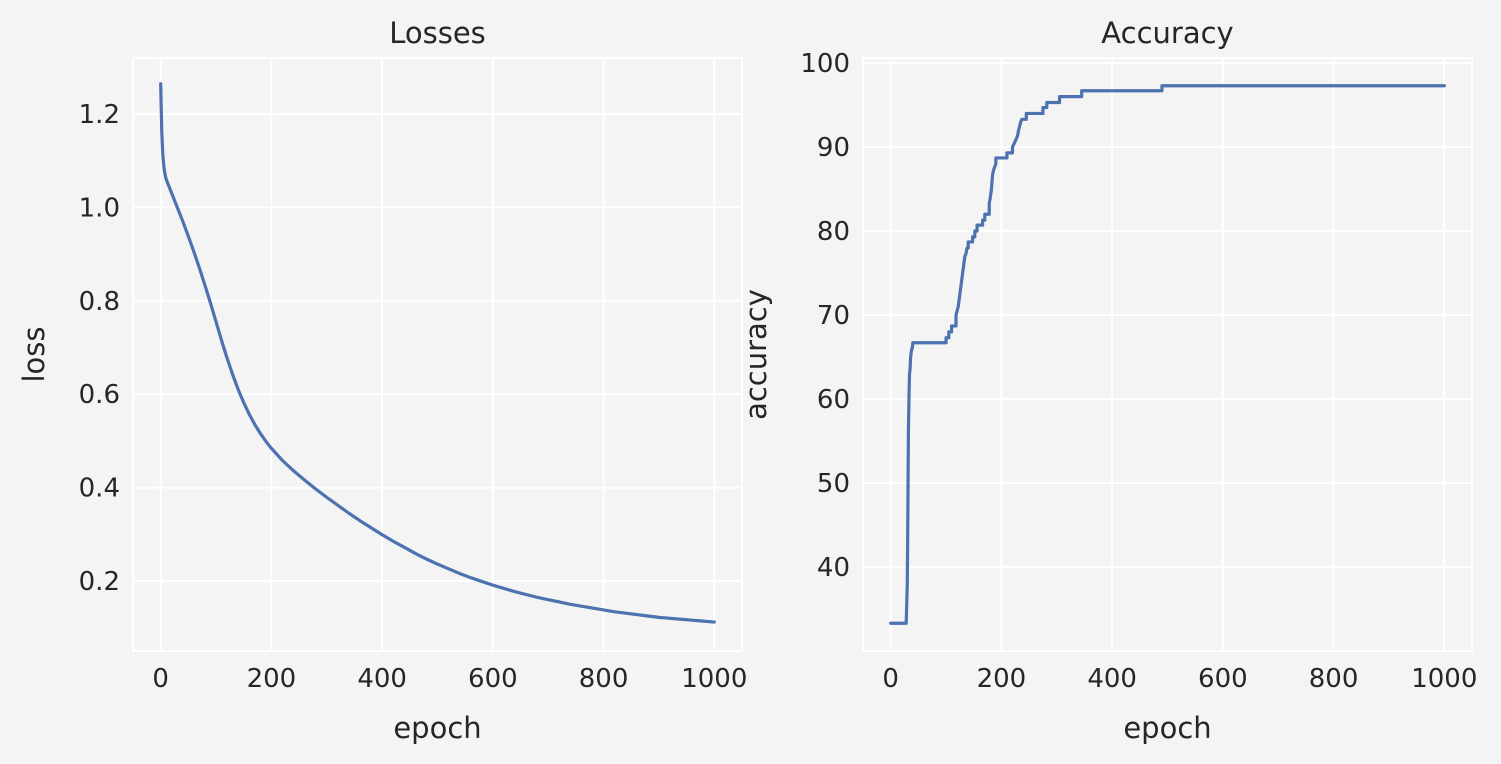 This screenshot has height=764, width=1501. I want to click on accuracy-title: Accuracy, so click(1167, 33).